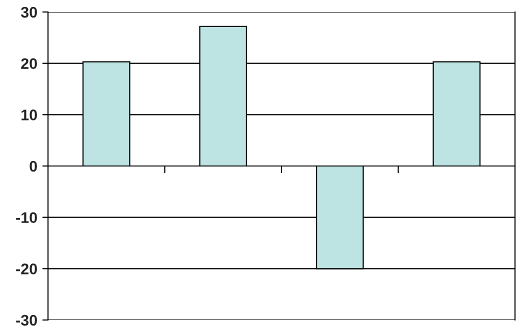 Image resolution: width=520 pixels, height=332 pixels. Describe the element at coordinates (26, 320) in the screenshot. I see `y-tick-label: -30` at that location.